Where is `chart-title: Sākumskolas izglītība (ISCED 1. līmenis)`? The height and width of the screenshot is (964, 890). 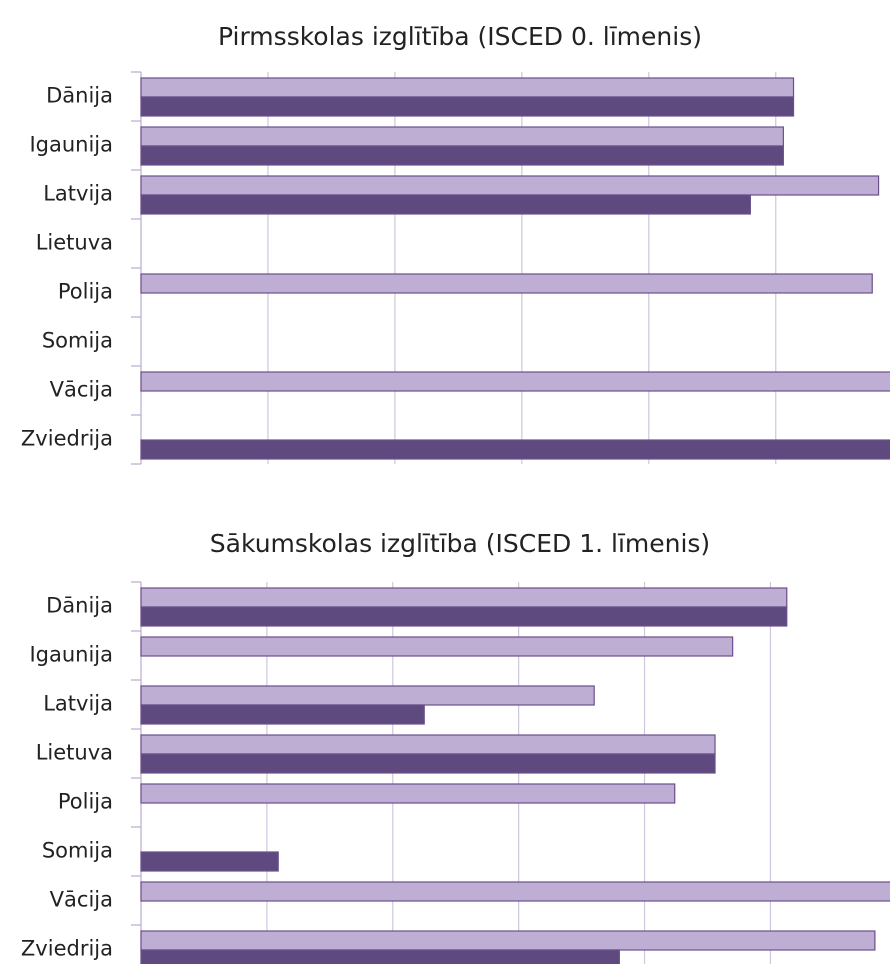 chart-title: Sākumskolas izglītība (ISCED 1. līmenis) is located at coordinates (460, 543).